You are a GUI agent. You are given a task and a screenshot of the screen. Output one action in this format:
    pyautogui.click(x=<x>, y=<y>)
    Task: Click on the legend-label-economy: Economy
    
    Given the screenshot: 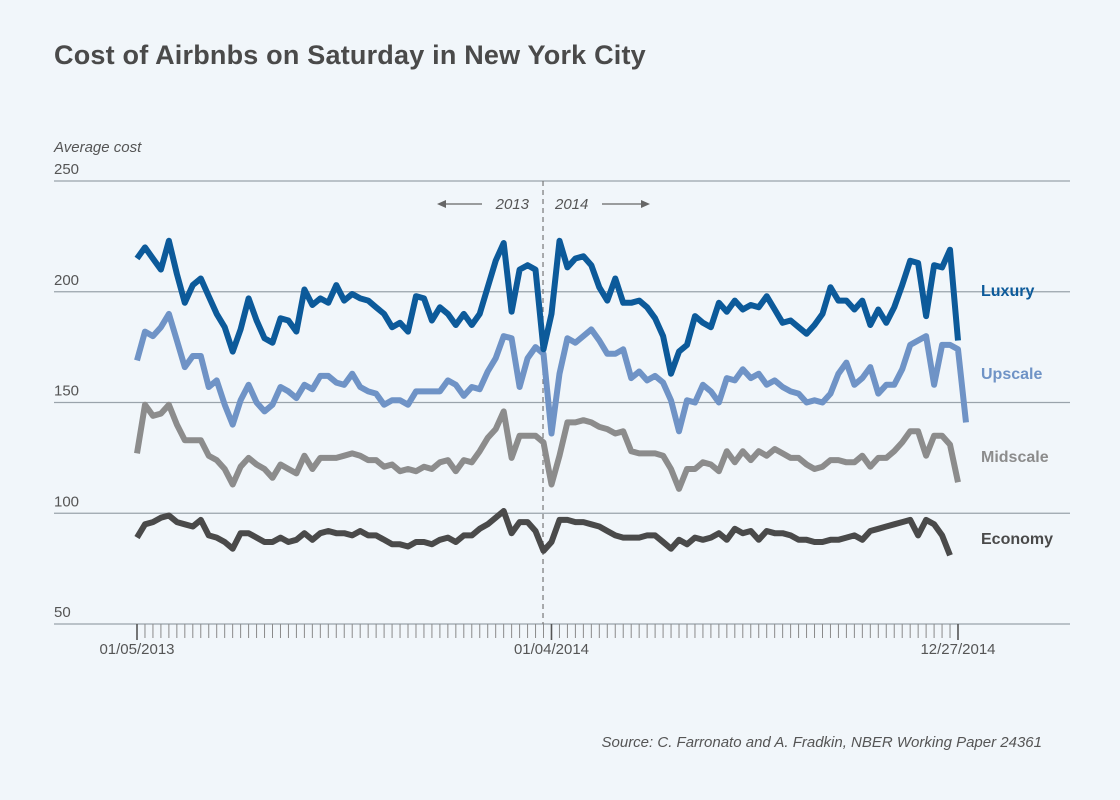 What is the action you would take?
    pyautogui.click(x=1017, y=539)
    